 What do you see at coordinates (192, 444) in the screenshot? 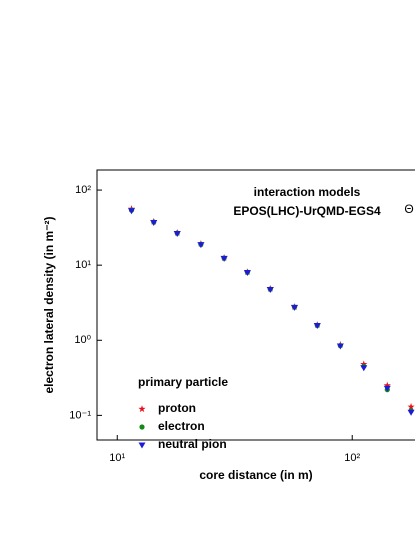
I see `legend-label: neutral pion` at bounding box center [192, 444].